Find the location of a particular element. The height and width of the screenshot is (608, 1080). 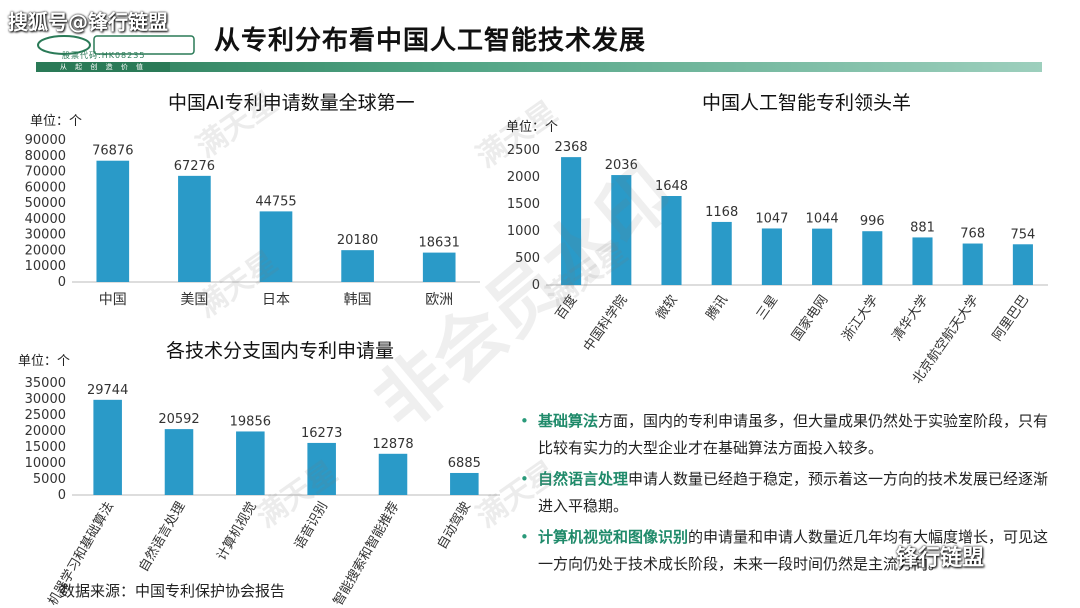

data-label: 29744 is located at coordinates (107, 390).